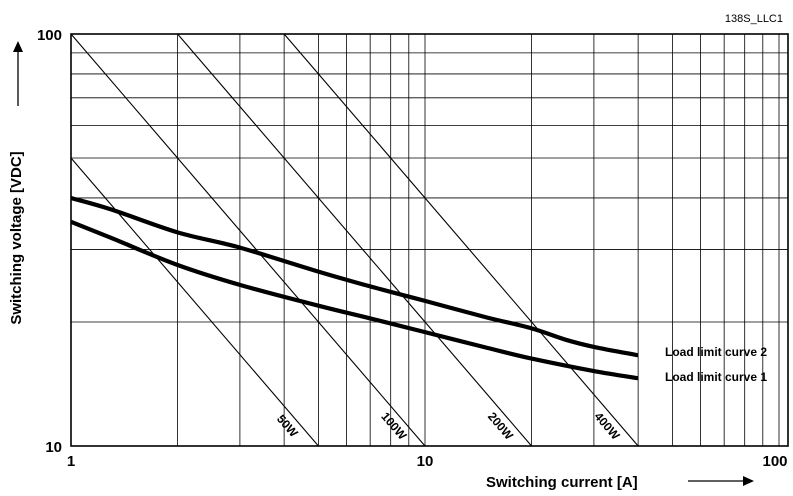 This screenshot has height=496, width=793. What do you see at coordinates (500, 425) in the screenshot?
I see `power-label-200W: 200W` at bounding box center [500, 425].